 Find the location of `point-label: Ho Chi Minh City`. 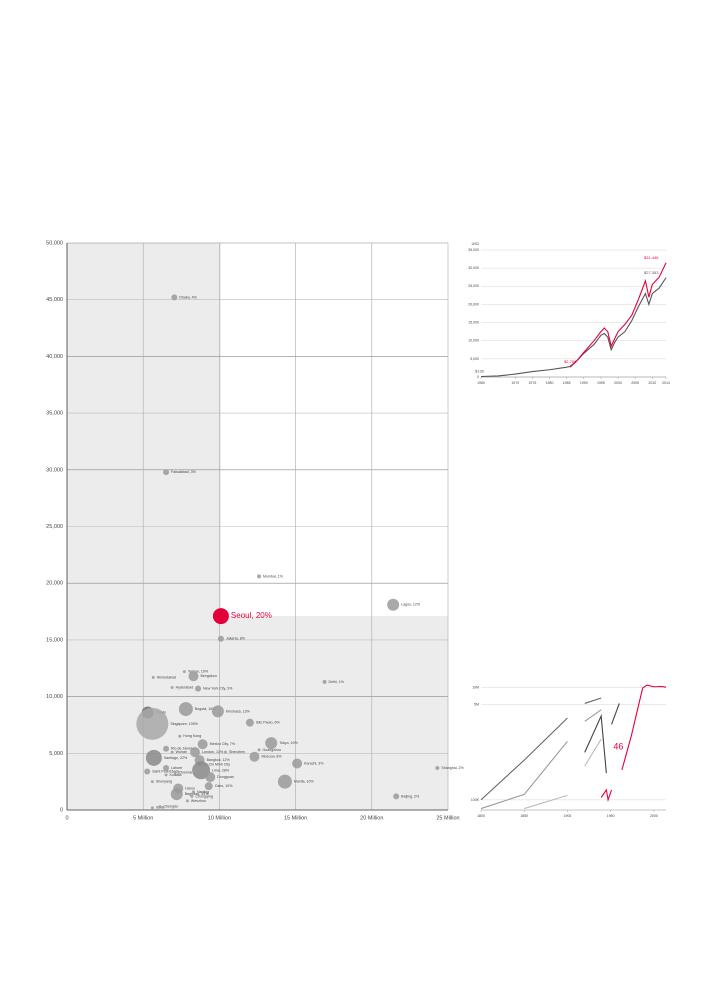

point-label: Ho Chi Minh City is located at coordinates (216, 765).